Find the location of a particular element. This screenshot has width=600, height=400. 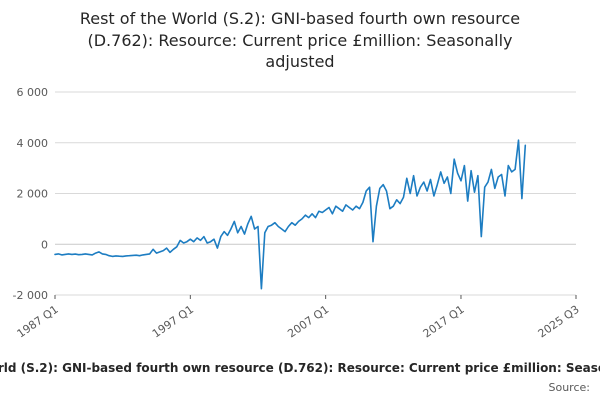

x-tick-label: 1987 Q1 is located at coordinates (38, 322).